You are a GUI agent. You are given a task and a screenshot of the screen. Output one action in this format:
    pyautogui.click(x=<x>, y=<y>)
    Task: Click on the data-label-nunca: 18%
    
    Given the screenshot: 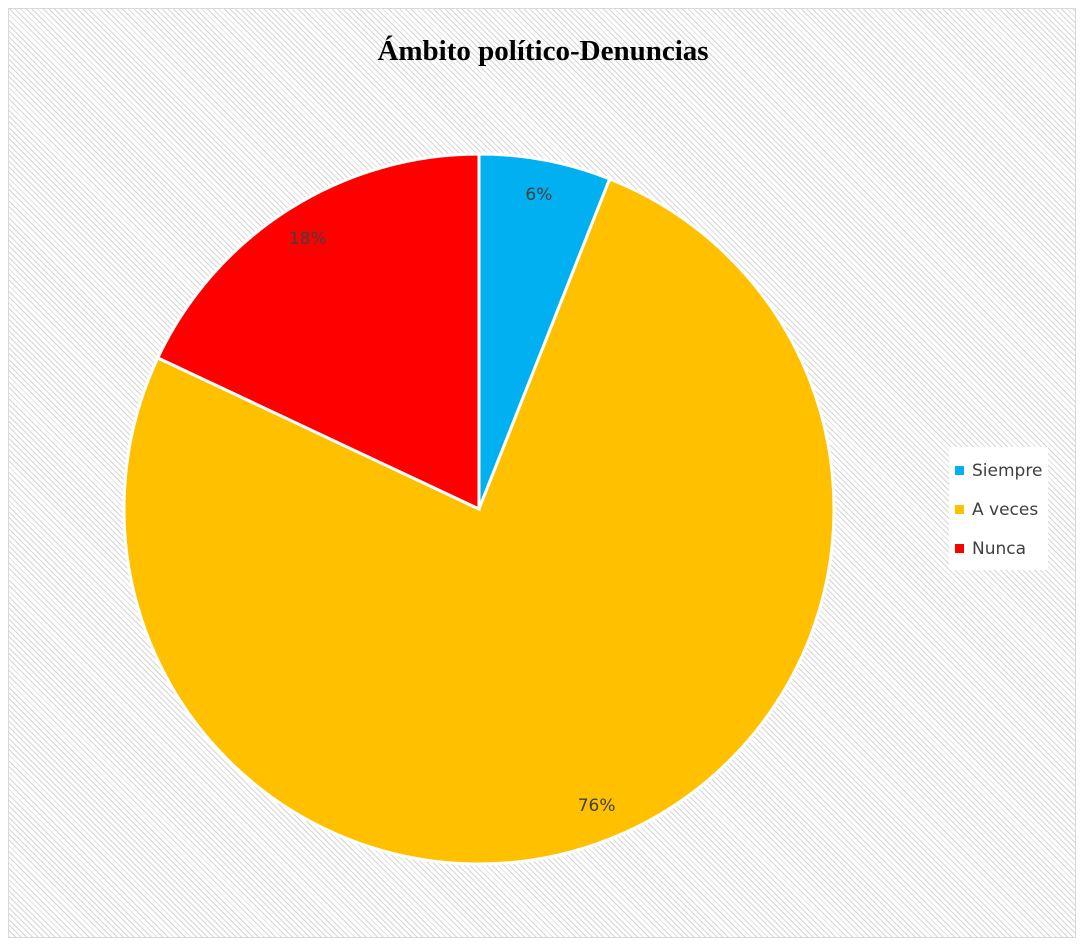 What is the action you would take?
    pyautogui.click(x=308, y=239)
    